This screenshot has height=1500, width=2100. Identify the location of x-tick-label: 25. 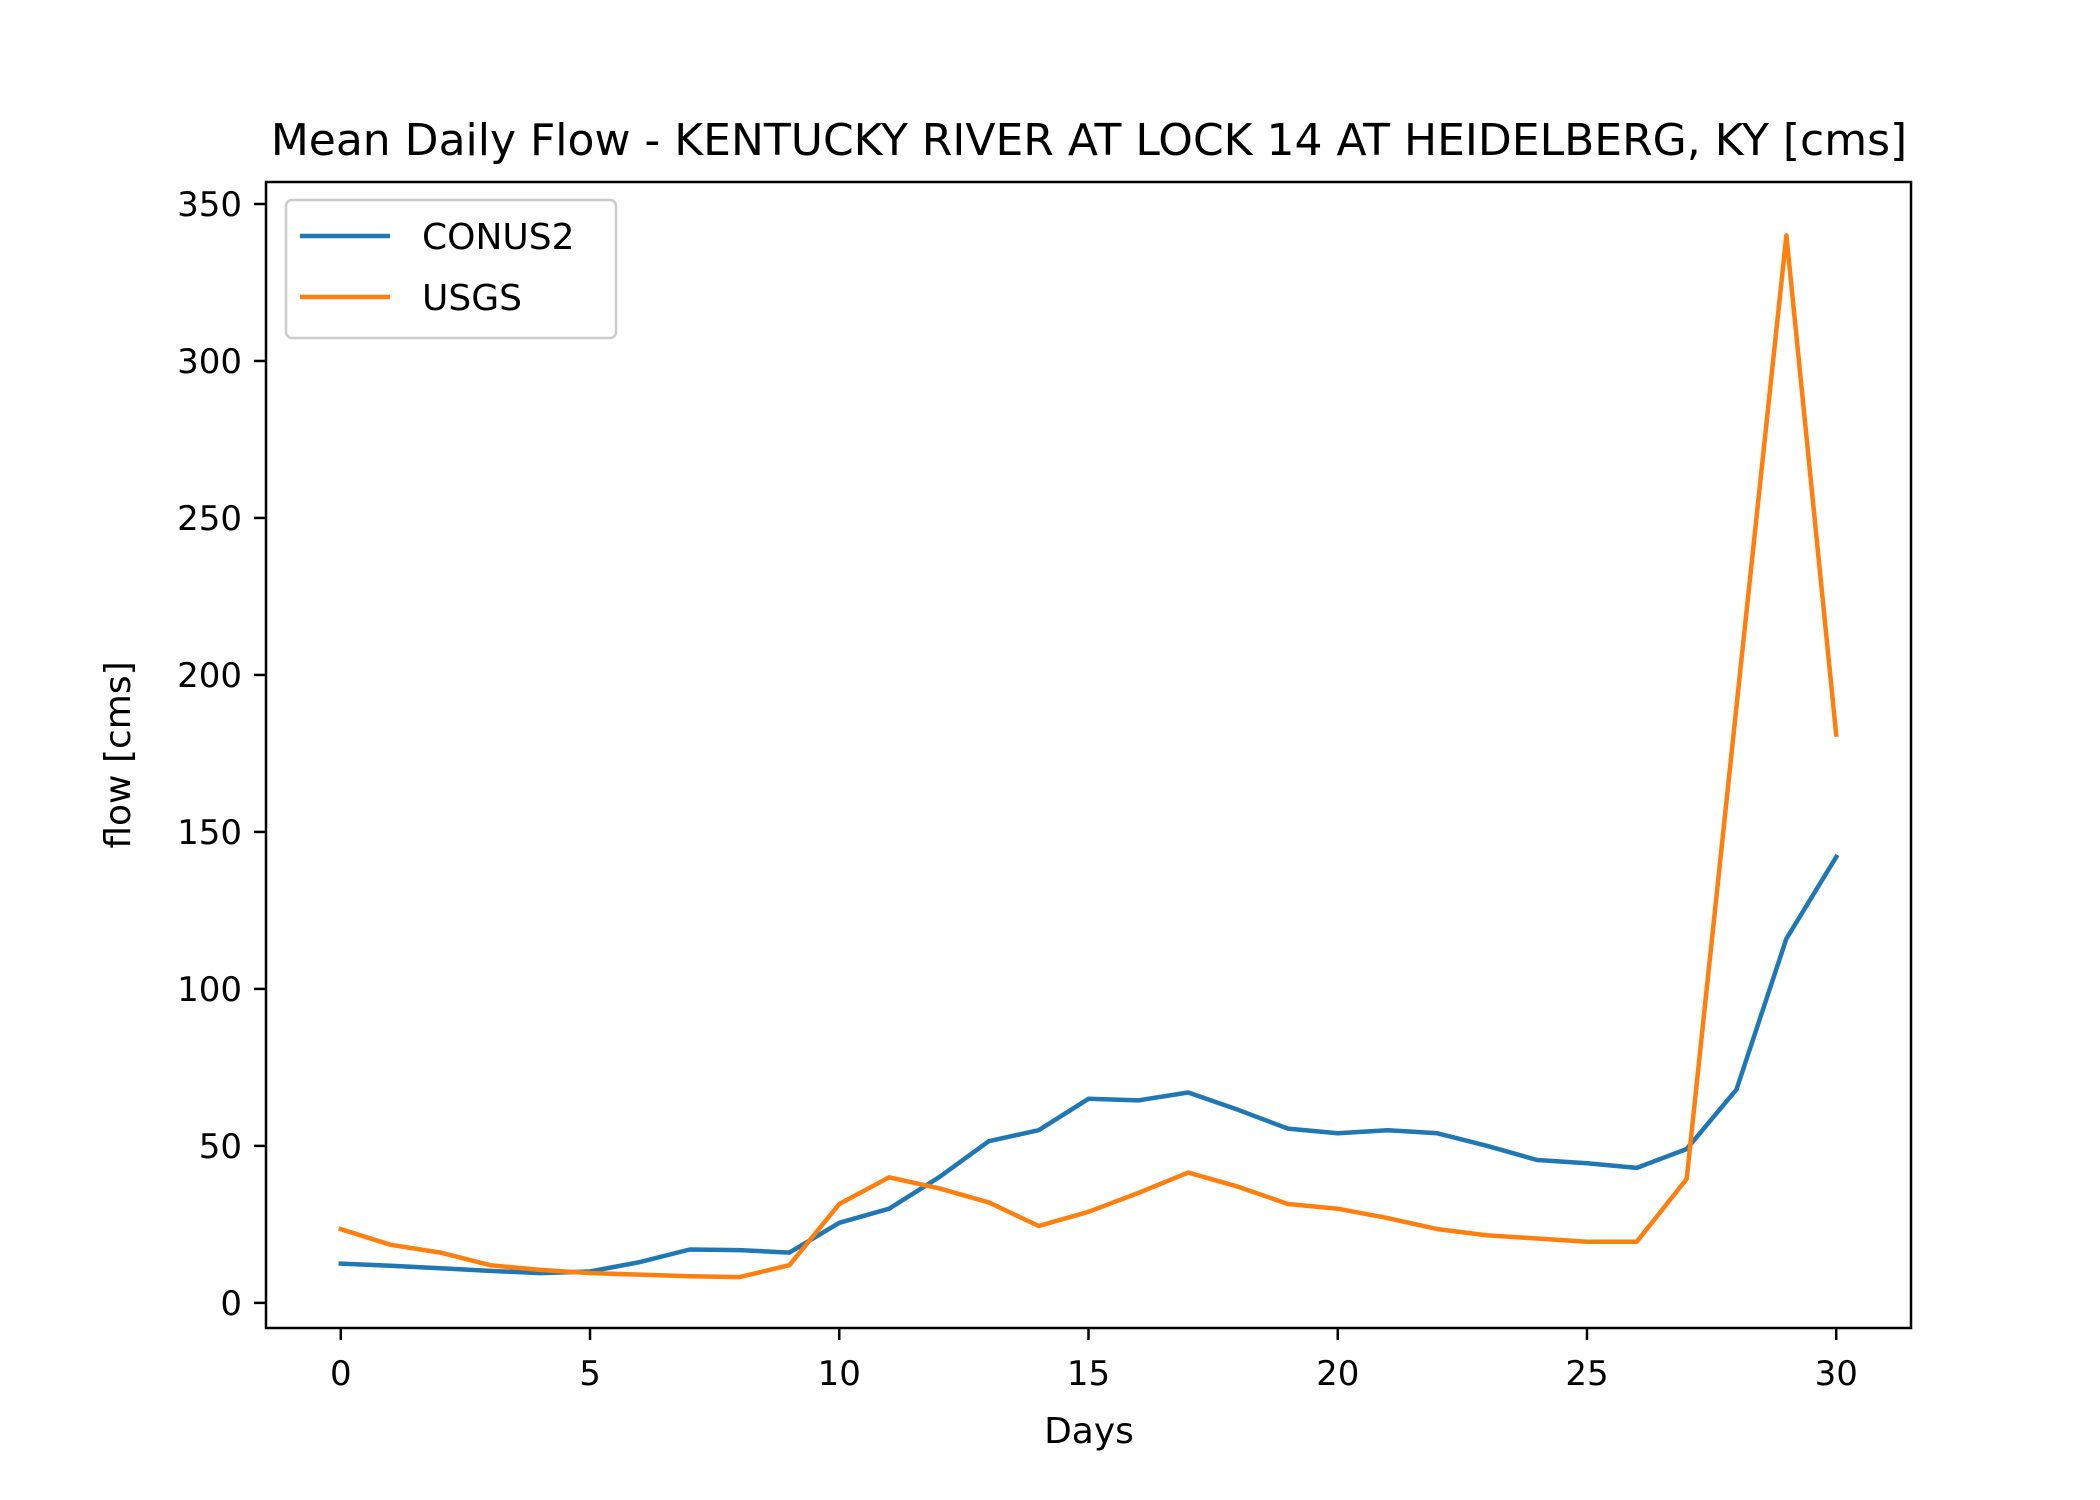
(1586, 1374).